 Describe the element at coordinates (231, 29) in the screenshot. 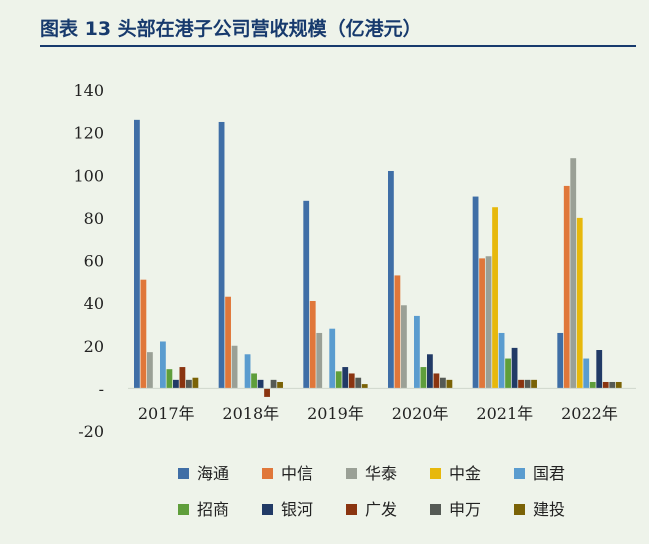

I see `chart-title: 图表 13 头部在港子公司营收规模（亿港元）` at that location.